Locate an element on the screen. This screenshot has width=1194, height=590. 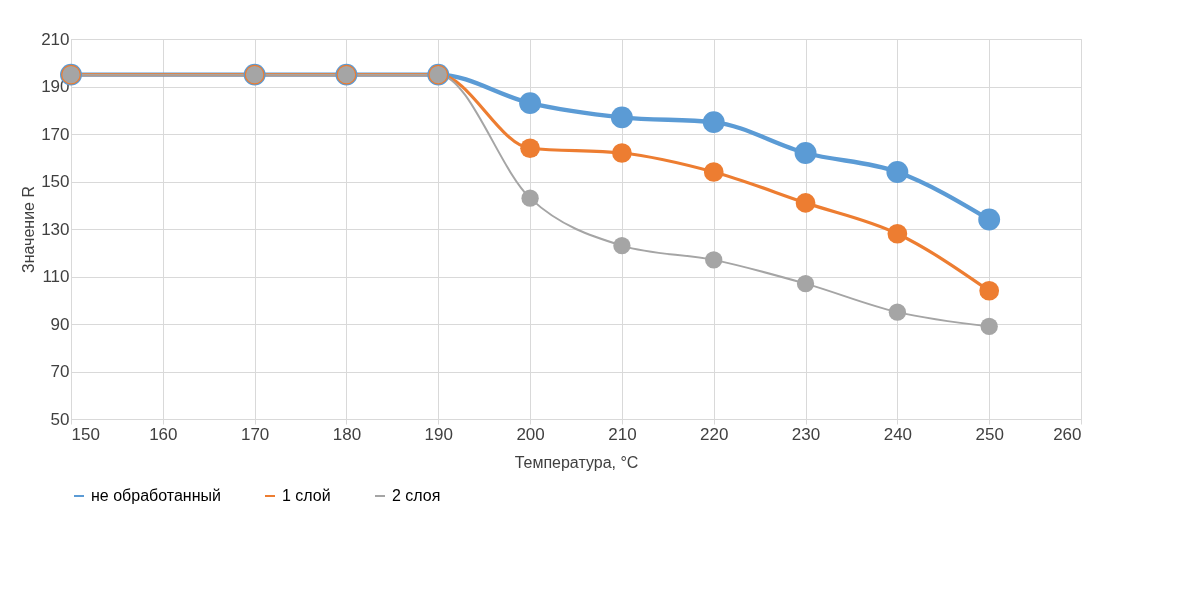
y-tick-label: 70 is located at coordinates (60, 371).